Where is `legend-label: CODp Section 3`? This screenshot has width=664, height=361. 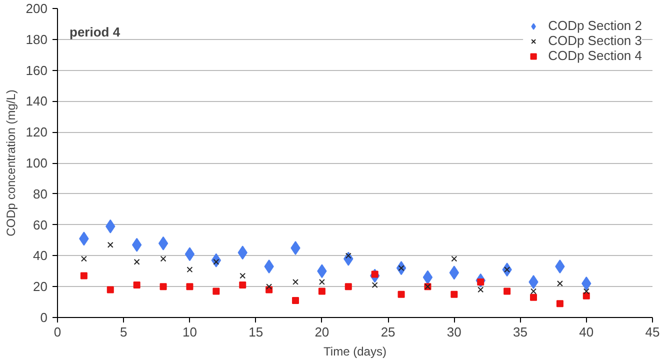 legend-label: CODp Section 3 is located at coordinates (595, 40).